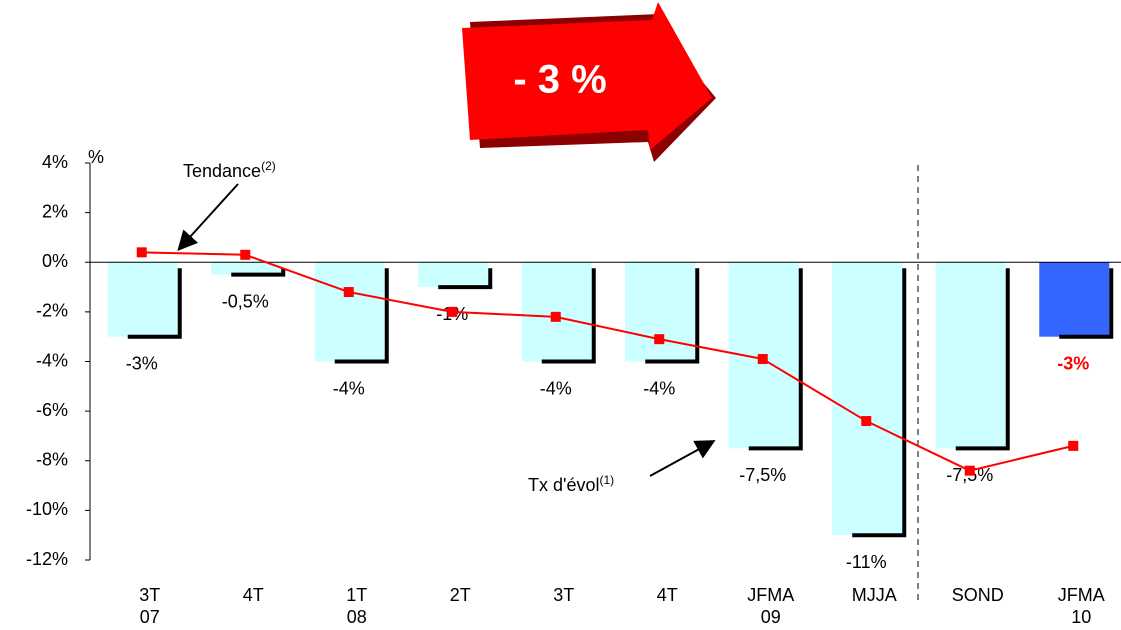  Describe the element at coordinates (357, 606) in the screenshot. I see `x-tick-label: 1T 08` at that location.